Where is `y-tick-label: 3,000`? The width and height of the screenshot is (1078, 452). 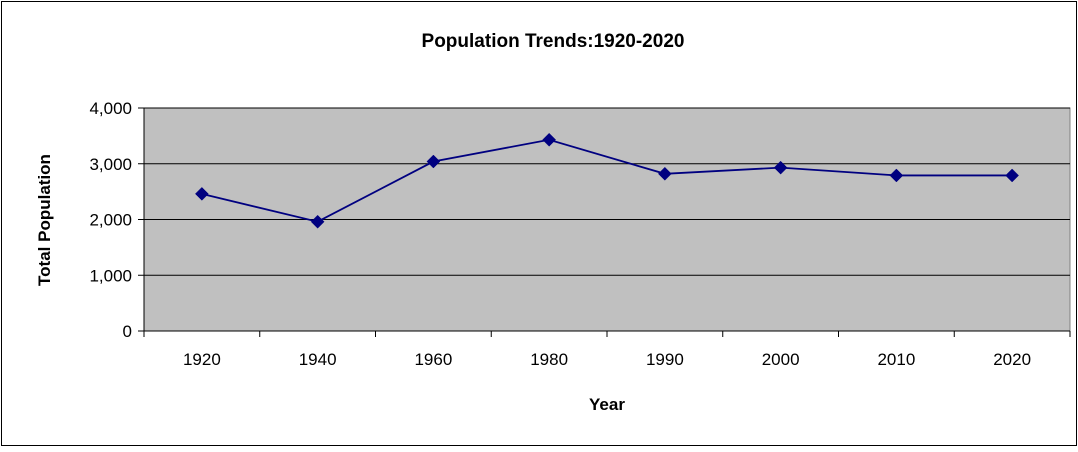 y-tick-label: 3,000 is located at coordinates (110, 164).